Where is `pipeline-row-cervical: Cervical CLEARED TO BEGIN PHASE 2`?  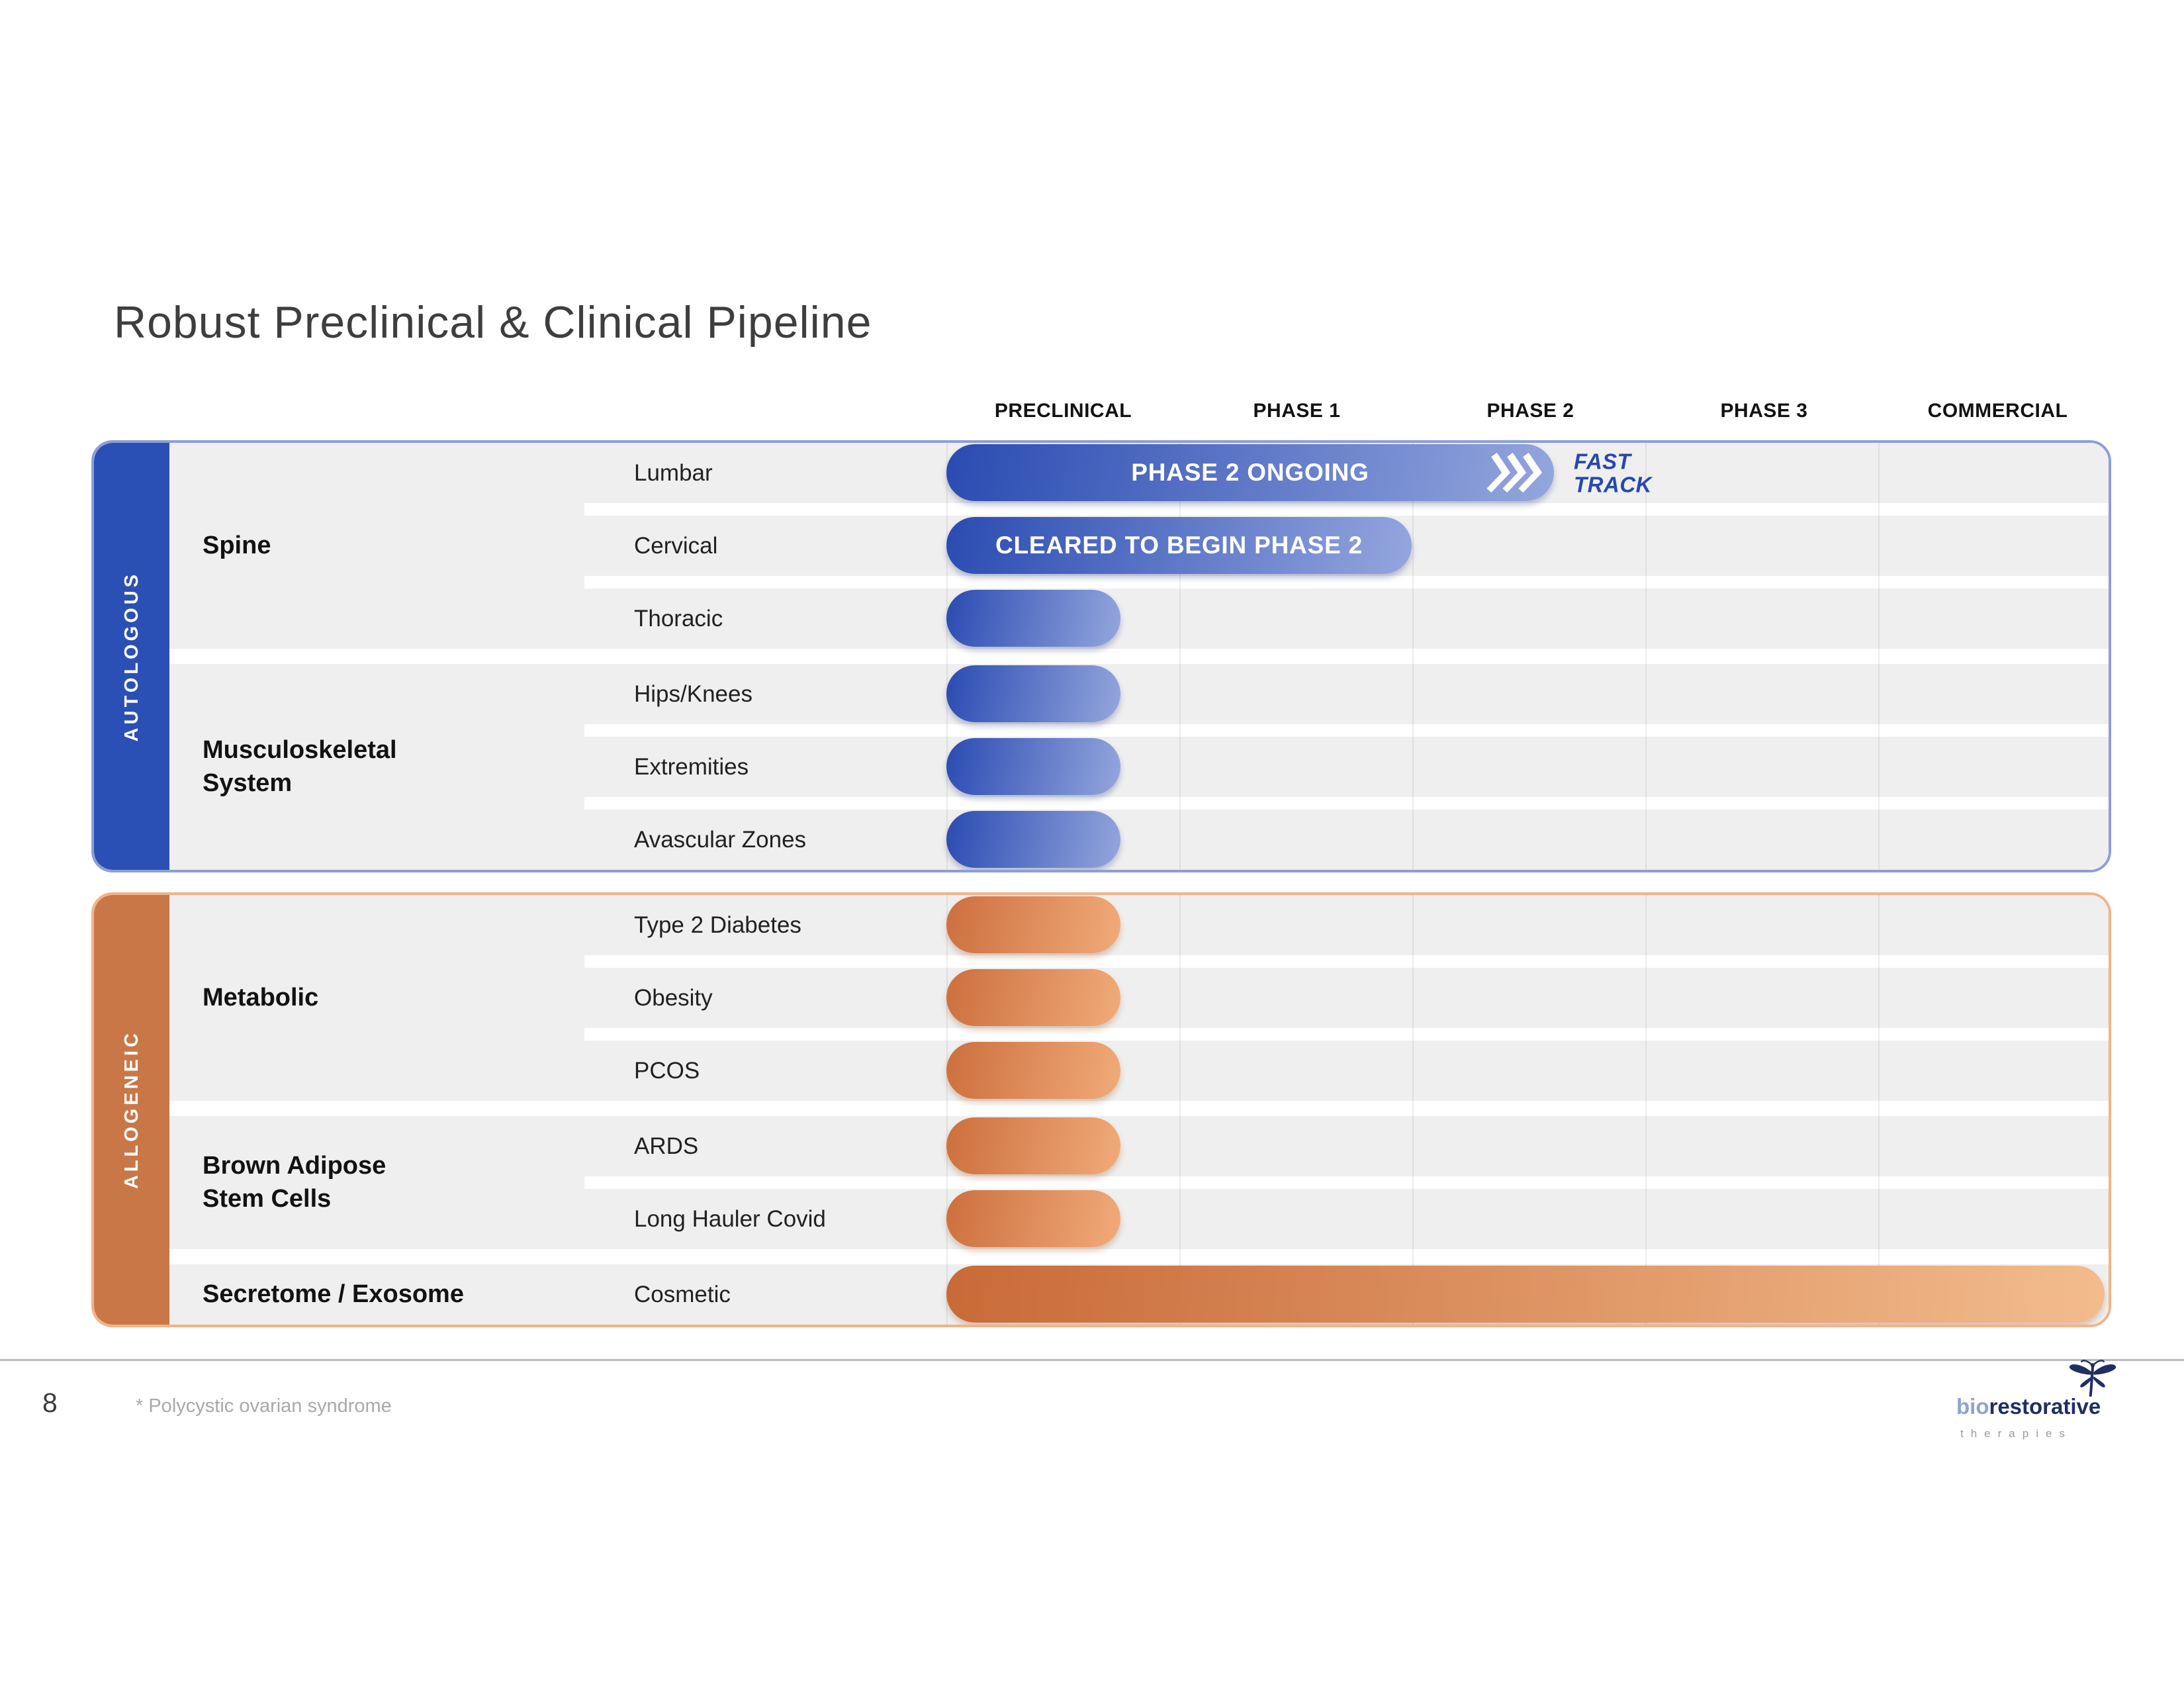 pipeline-row-cervical: Cervical CLEARED TO BEGIN PHASE 2 is located at coordinates (1346, 546).